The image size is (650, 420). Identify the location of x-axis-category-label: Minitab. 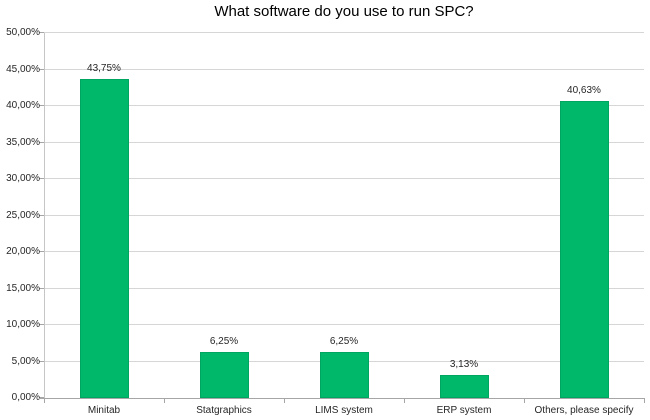
(104, 410).